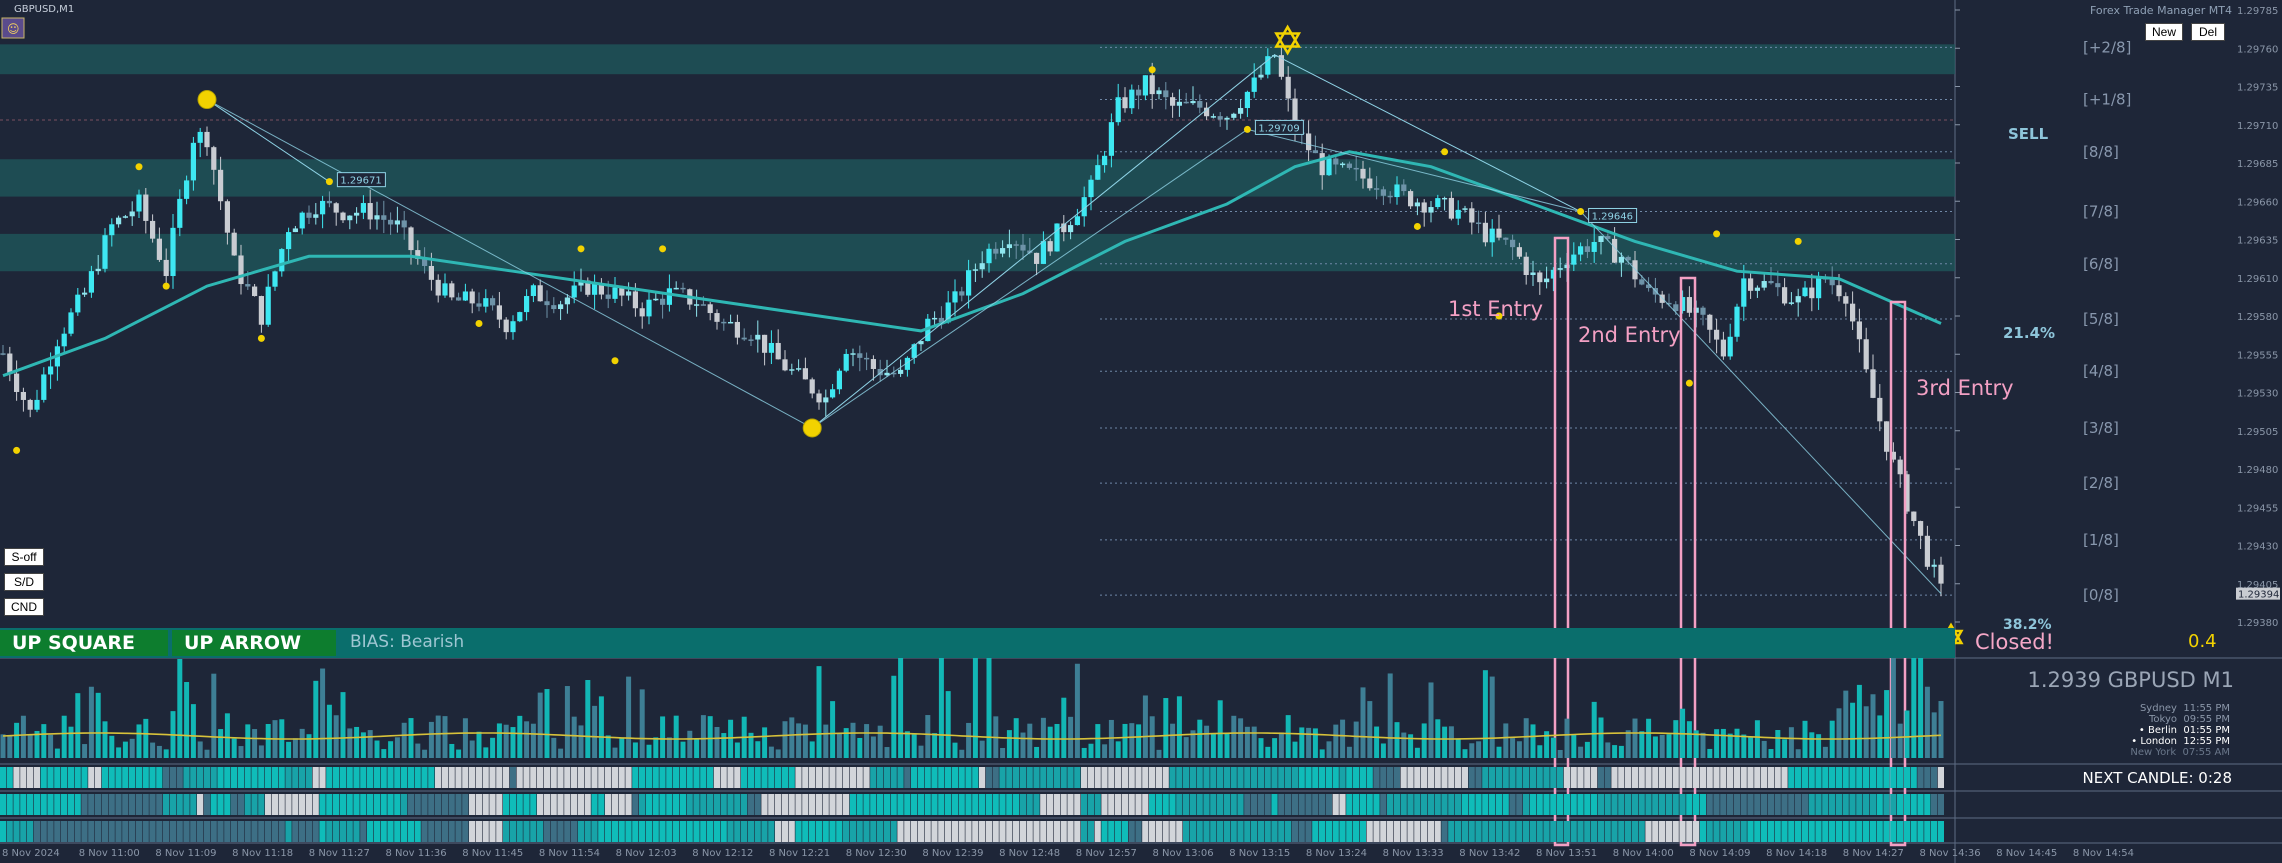  What do you see at coordinates (24, 582) in the screenshot?
I see `s-d-button: S/D` at bounding box center [24, 582].